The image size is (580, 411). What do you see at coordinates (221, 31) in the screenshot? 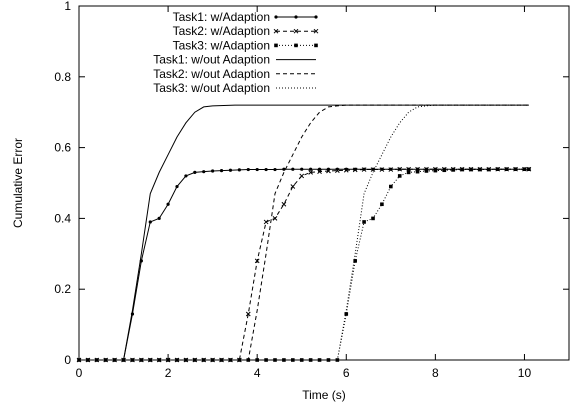
I see `legend-label: Task2: w/Adaption` at bounding box center [221, 31].